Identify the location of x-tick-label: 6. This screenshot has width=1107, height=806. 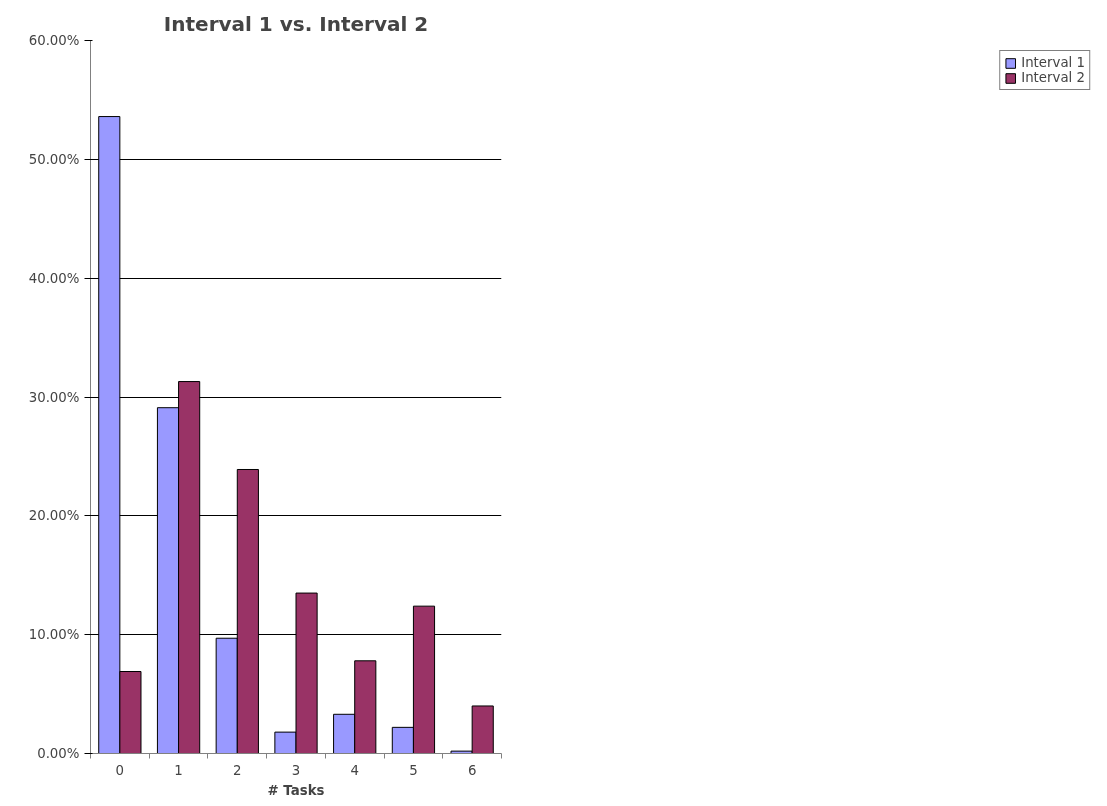
(472, 770).